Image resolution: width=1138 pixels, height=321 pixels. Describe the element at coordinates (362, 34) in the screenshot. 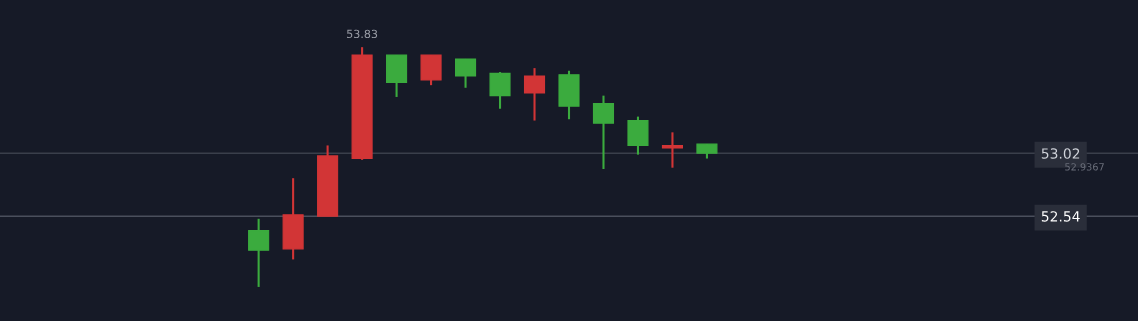

I see `annotation: 53.83` at that location.